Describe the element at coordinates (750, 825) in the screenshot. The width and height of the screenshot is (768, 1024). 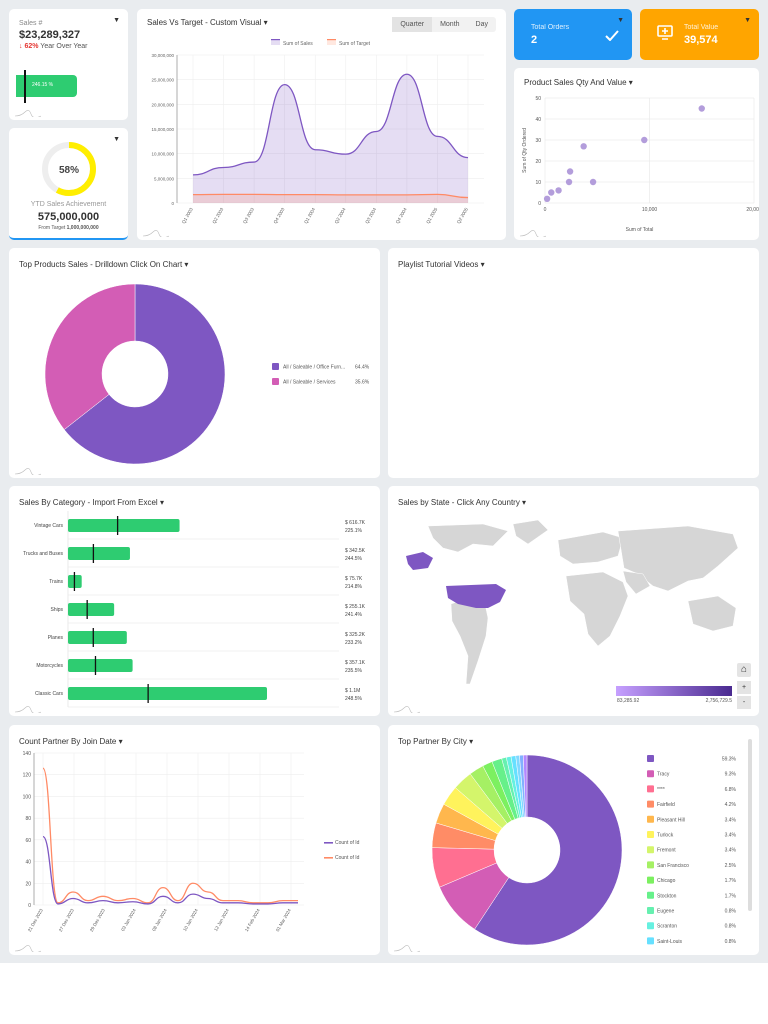
I see `legend-scrollbar` at that location.